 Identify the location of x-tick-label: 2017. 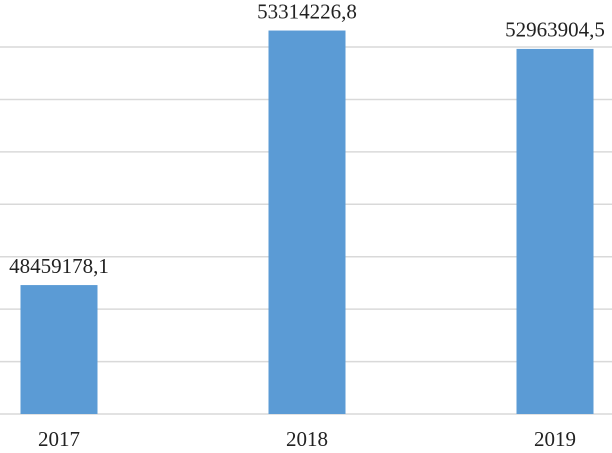
(59, 439).